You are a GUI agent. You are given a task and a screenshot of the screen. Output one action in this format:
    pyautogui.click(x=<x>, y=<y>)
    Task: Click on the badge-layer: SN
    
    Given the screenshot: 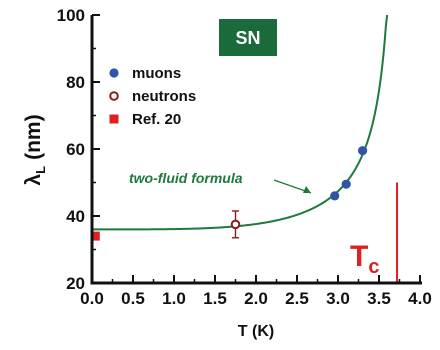 What is the action you would take?
    pyautogui.click(x=248, y=37)
    